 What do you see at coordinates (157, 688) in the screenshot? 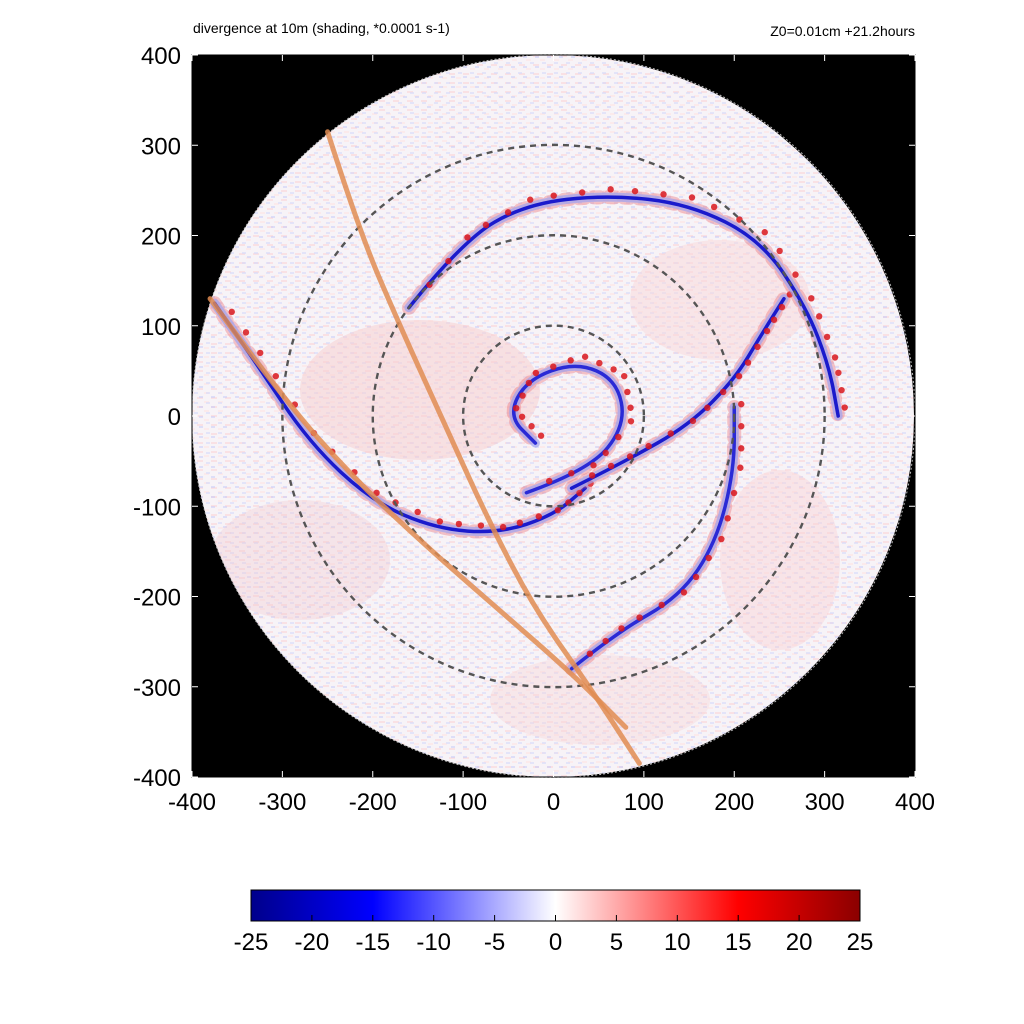
I see `y-tick-label: -300` at bounding box center [157, 688].